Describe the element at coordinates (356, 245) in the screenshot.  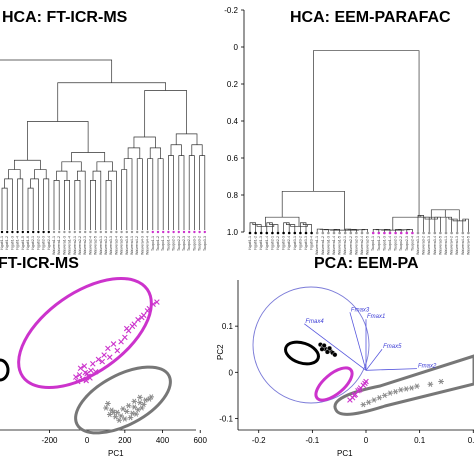
I see `panel-b-leaf-label: Waiwera2-3` at that location.